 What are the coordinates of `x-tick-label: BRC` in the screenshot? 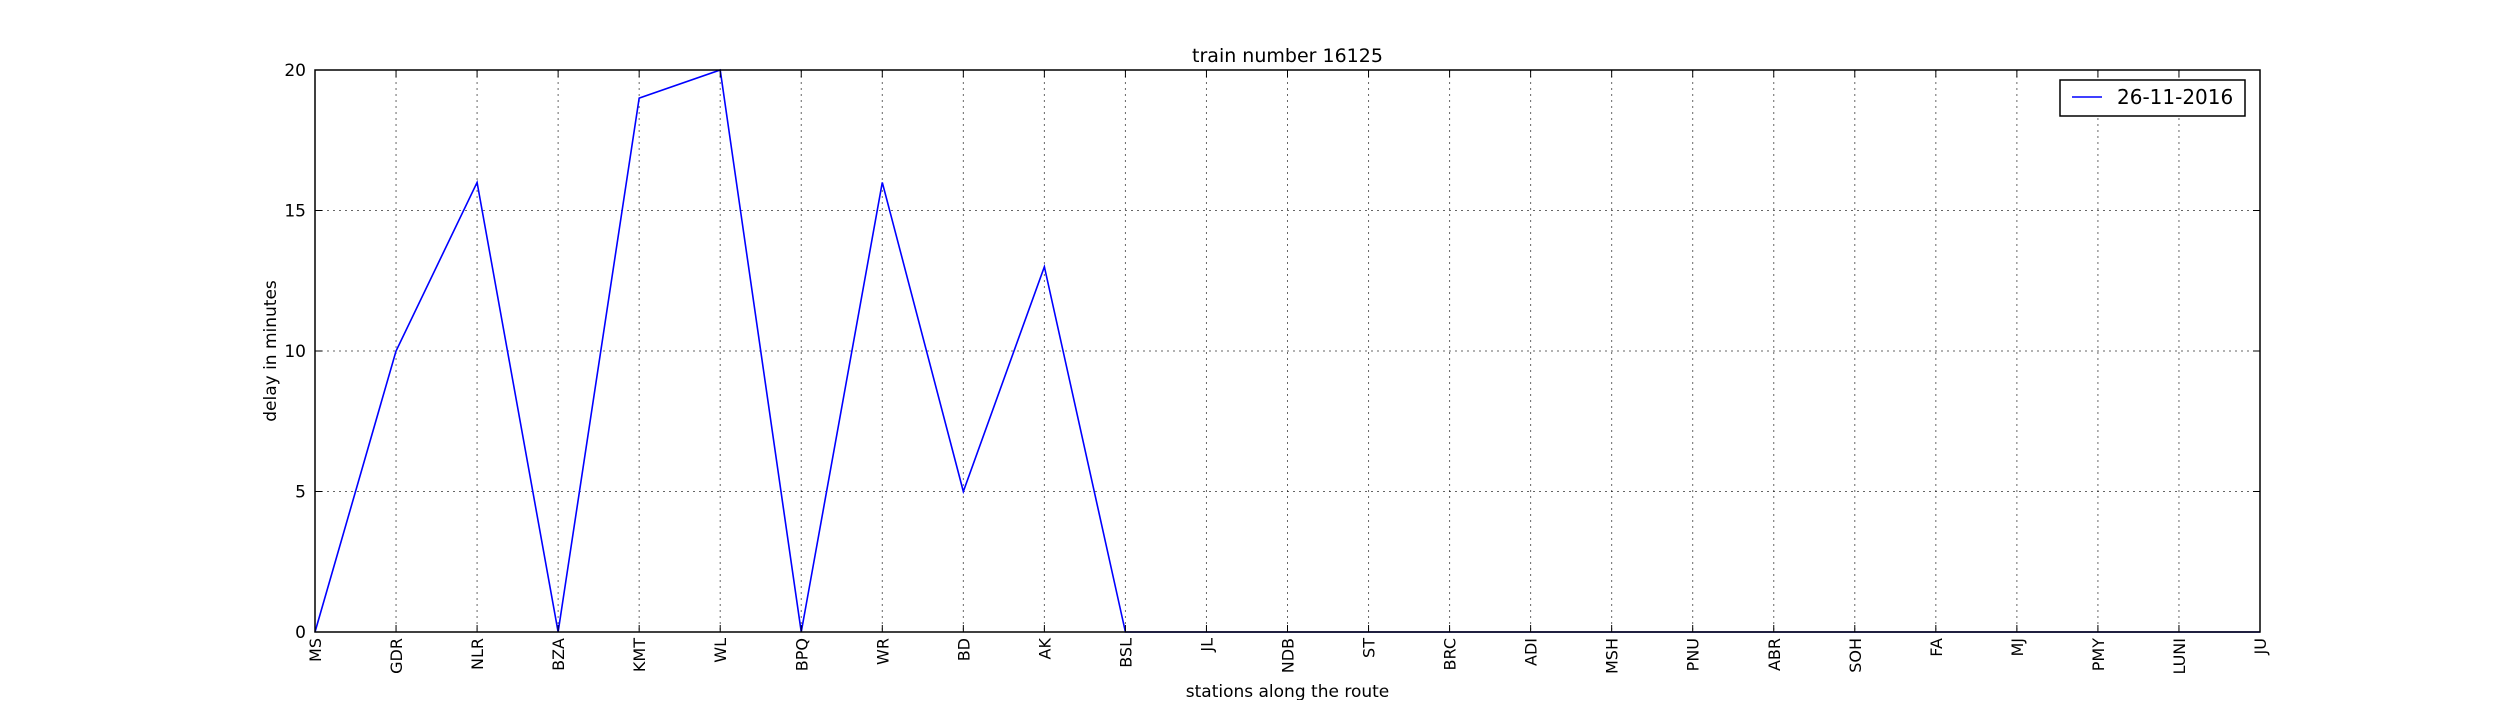 It's located at (1450, 654).